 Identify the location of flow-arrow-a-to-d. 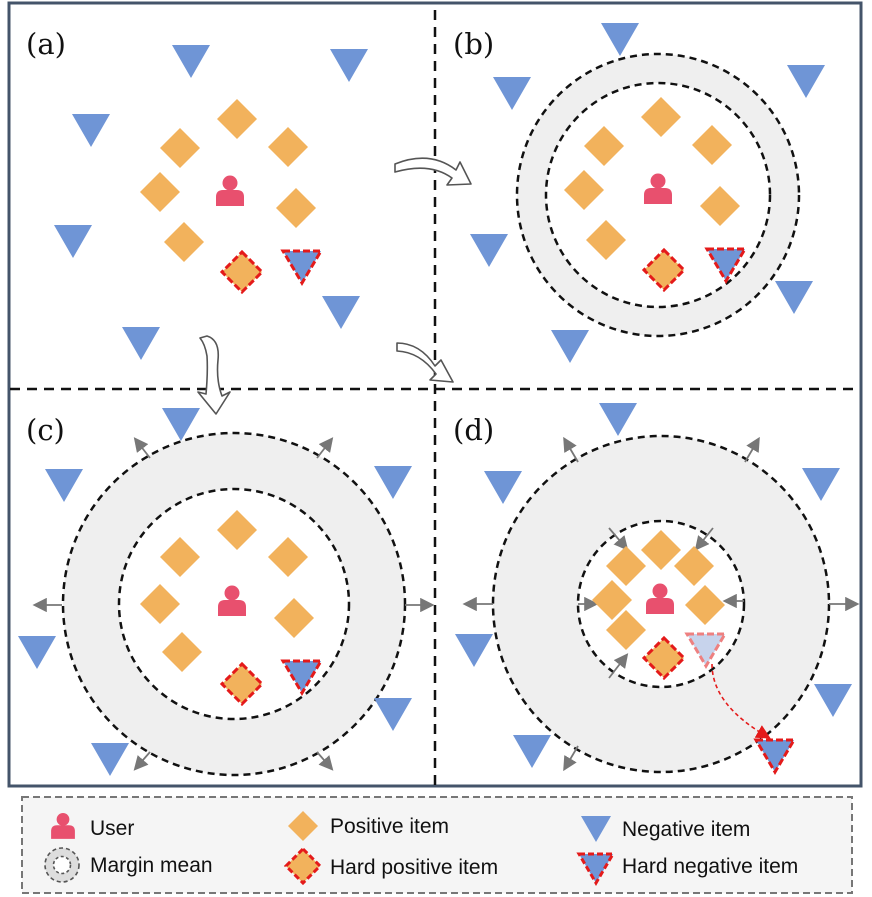
(425, 362).